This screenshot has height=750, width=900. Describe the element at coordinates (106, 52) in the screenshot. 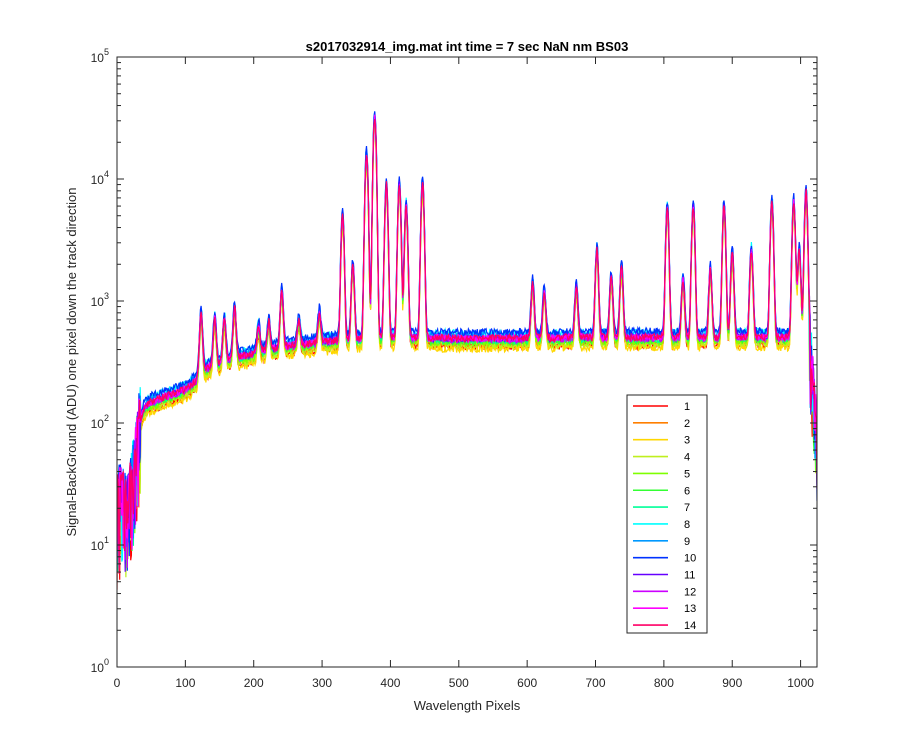

I see `y-tick-exponent: 5` at that location.